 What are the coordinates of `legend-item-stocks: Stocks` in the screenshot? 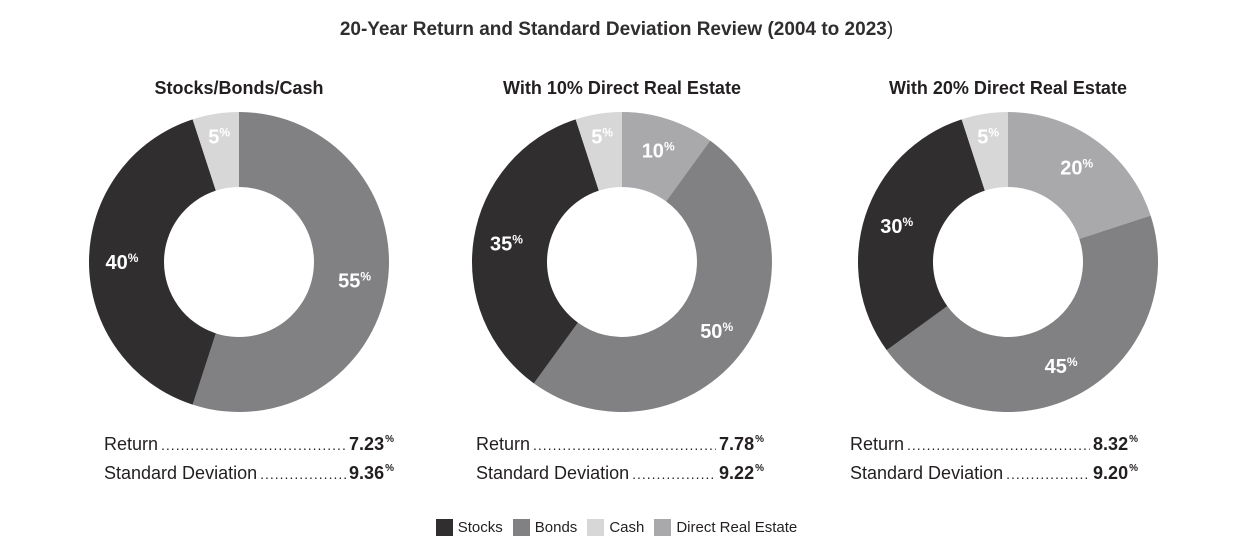 It's located at (469, 527).